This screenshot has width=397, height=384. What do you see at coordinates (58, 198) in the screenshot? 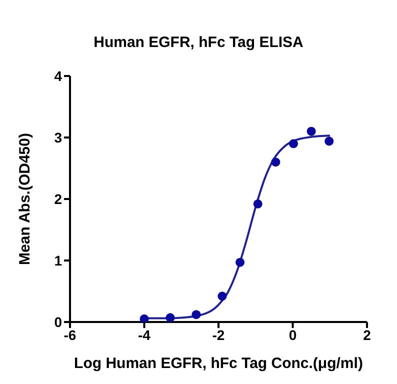
I see `y-tick-label: 2` at bounding box center [58, 198].